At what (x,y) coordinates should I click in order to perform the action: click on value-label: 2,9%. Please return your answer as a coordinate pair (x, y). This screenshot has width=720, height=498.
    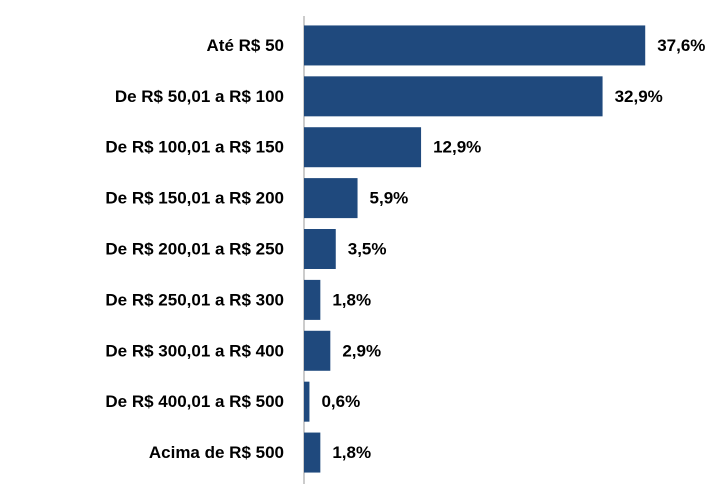
    Looking at the image, I should click on (361, 350).